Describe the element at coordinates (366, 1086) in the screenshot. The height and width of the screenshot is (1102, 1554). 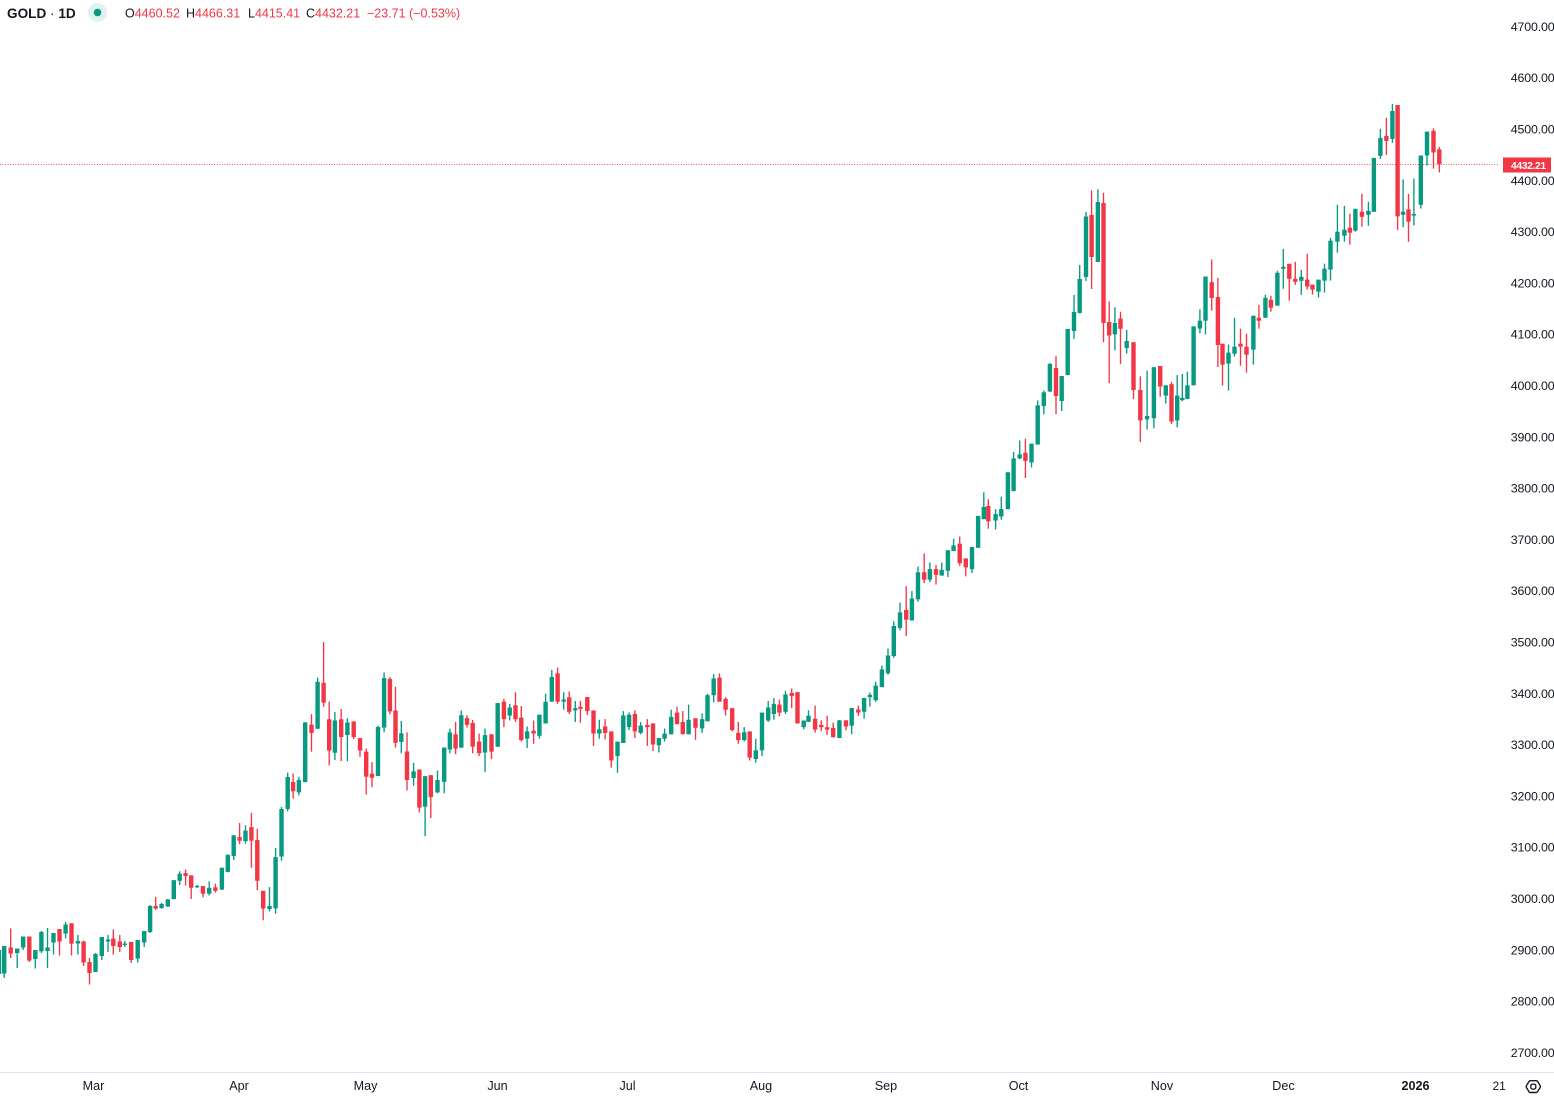
I see `svg-text: May` at that location.